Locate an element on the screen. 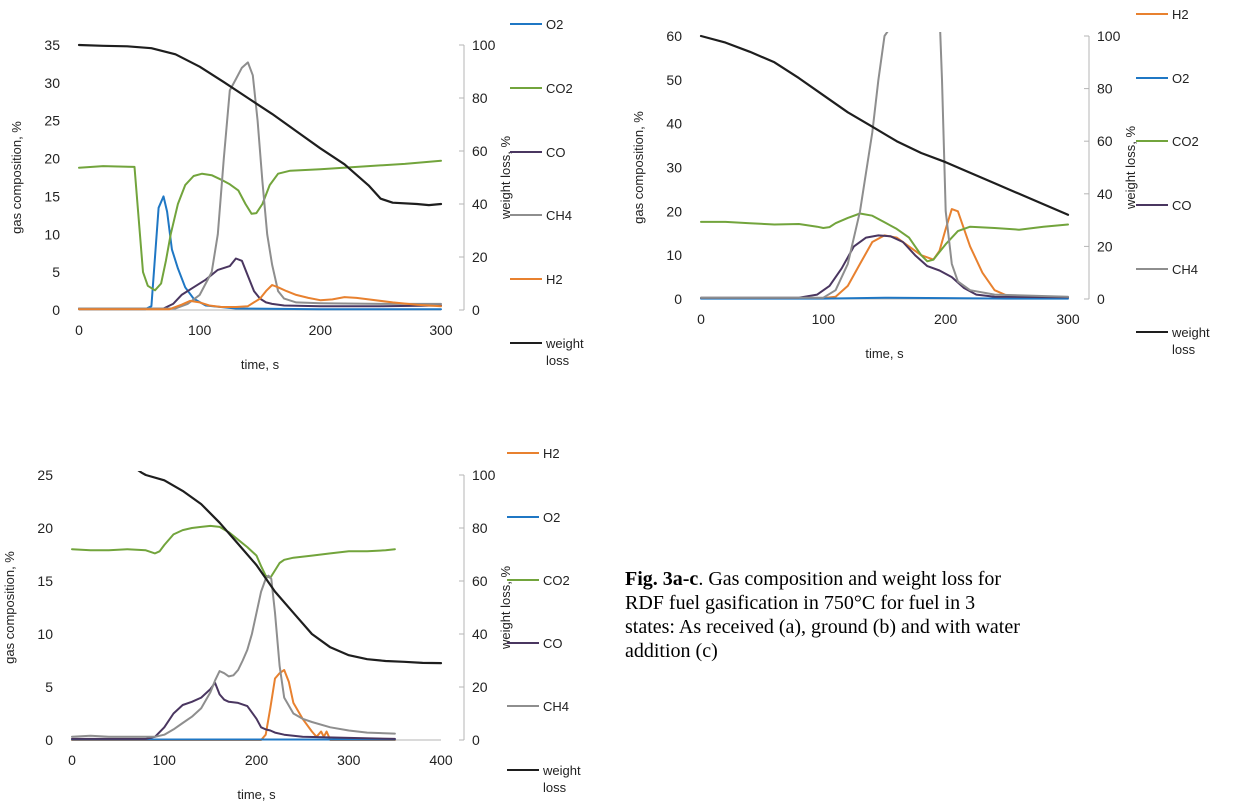 The width and height of the screenshot is (1235, 808). series-line-o2 is located at coordinates (260, 253).